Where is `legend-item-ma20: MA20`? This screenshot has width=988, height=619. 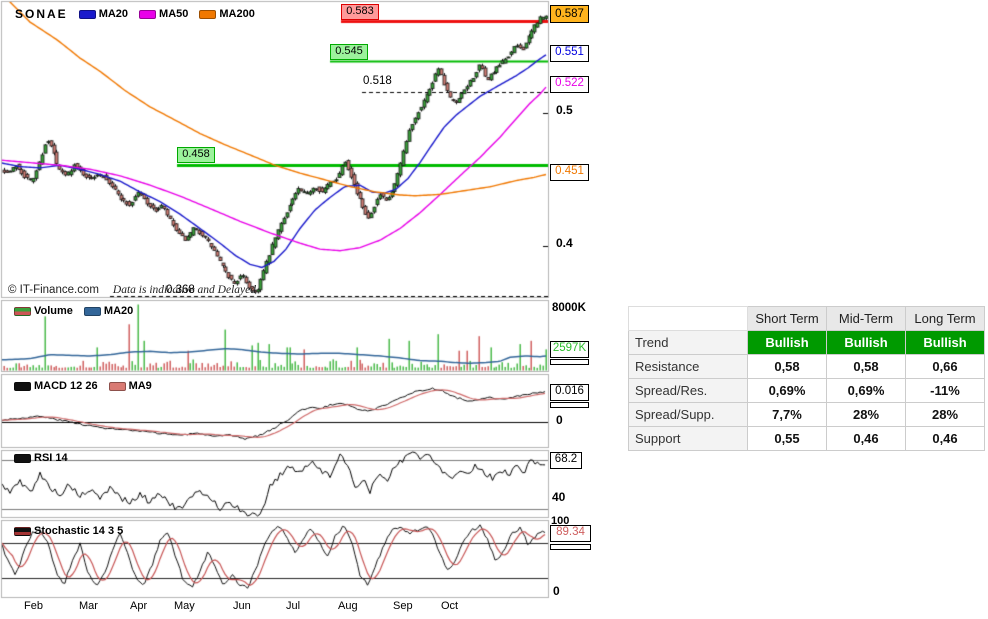
legend-item-ma20: MA20 is located at coordinates (103, 14).